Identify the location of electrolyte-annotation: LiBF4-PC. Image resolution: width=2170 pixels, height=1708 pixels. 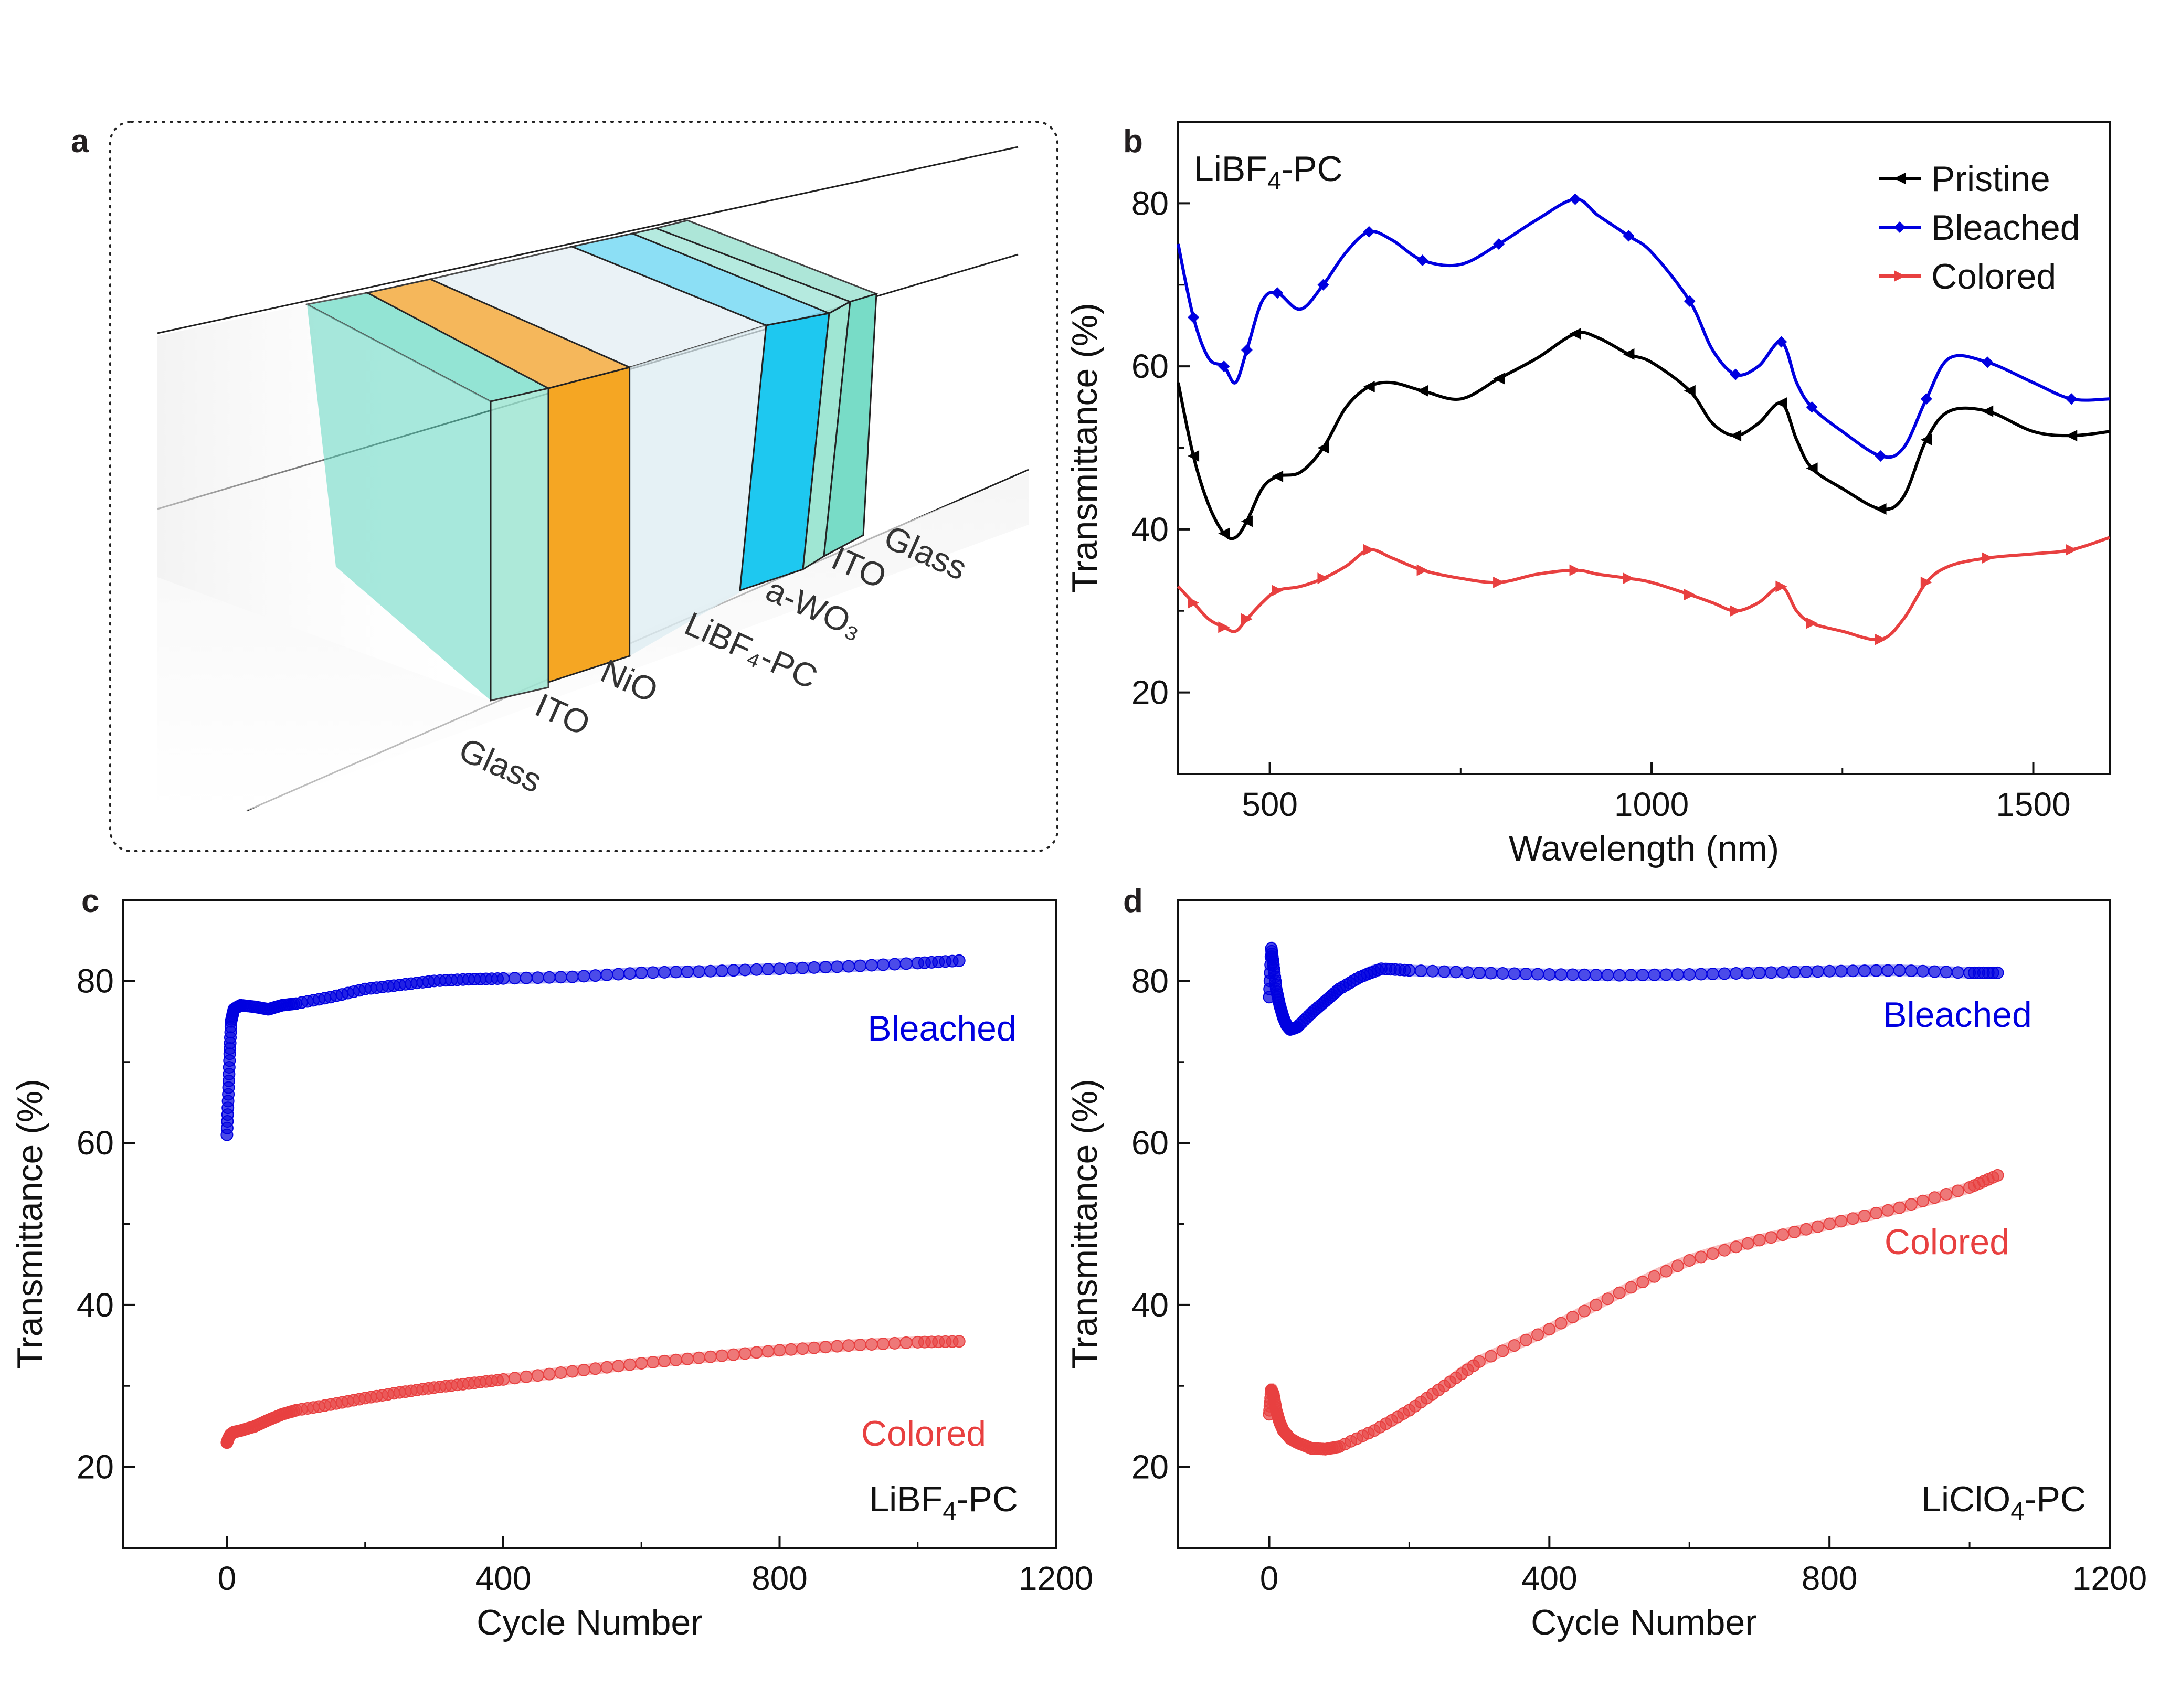
(943, 1502).